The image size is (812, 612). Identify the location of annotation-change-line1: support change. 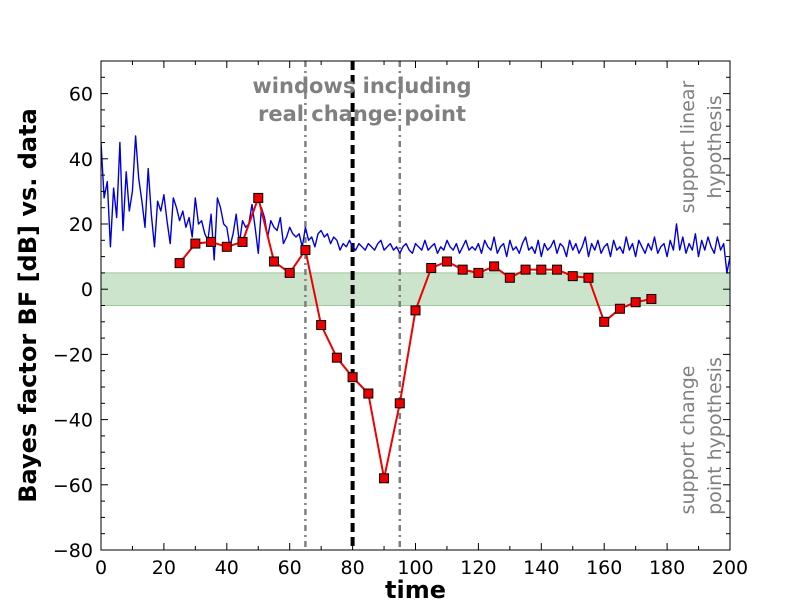
(688, 440).